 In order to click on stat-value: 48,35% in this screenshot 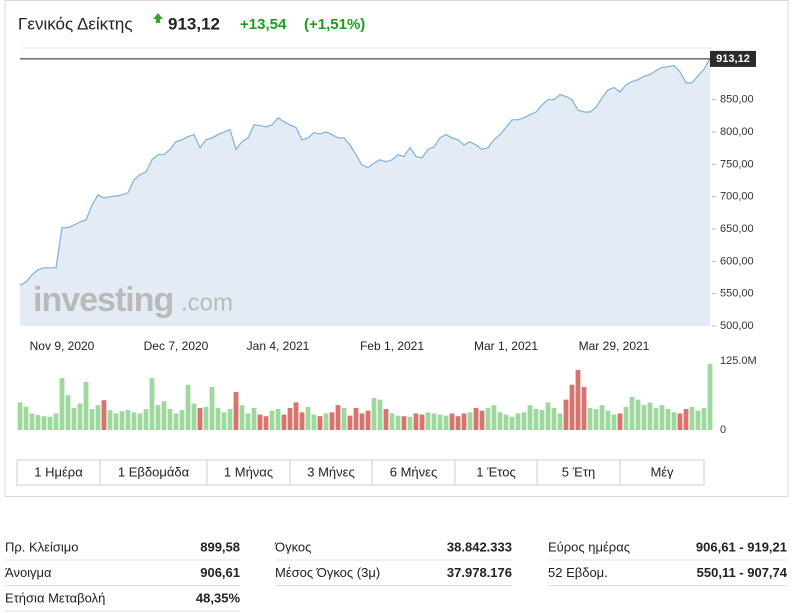, I will do `click(218, 597)`.